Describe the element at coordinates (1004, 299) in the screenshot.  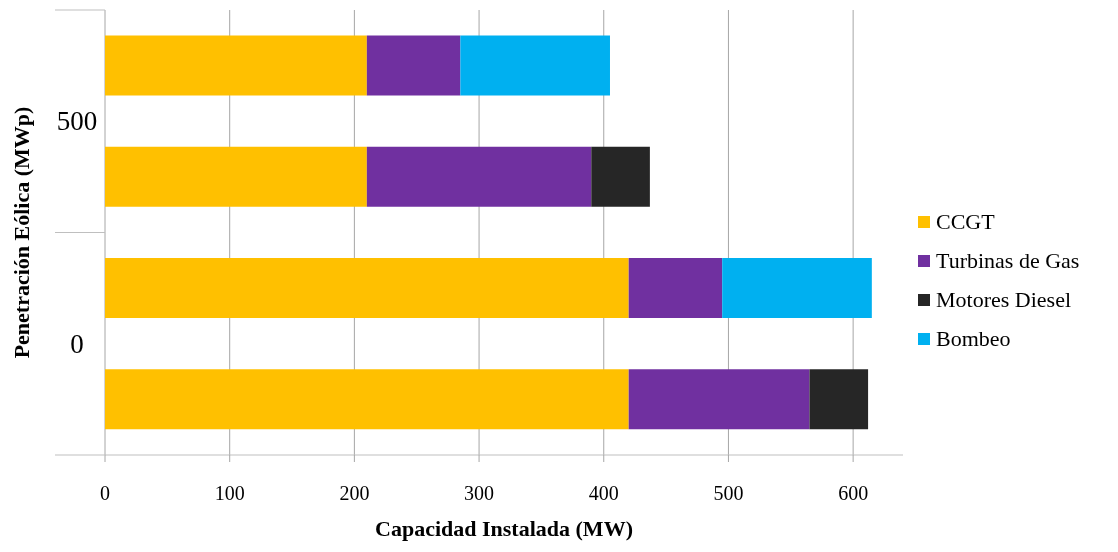
I see `legend-label: Motores Diesel` at that location.